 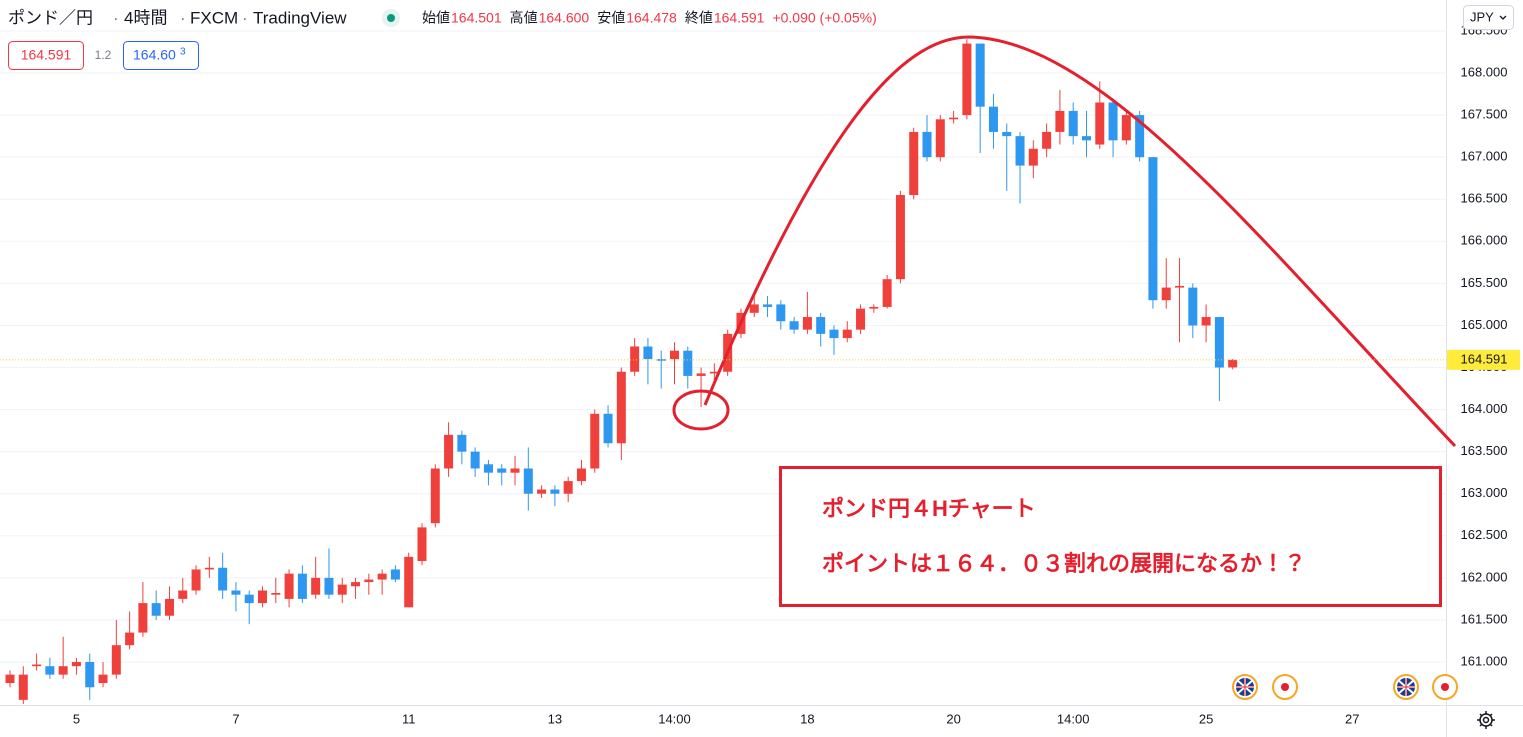 What do you see at coordinates (739, 18) in the screenshot?
I see `legend-value: 164.591` at bounding box center [739, 18].